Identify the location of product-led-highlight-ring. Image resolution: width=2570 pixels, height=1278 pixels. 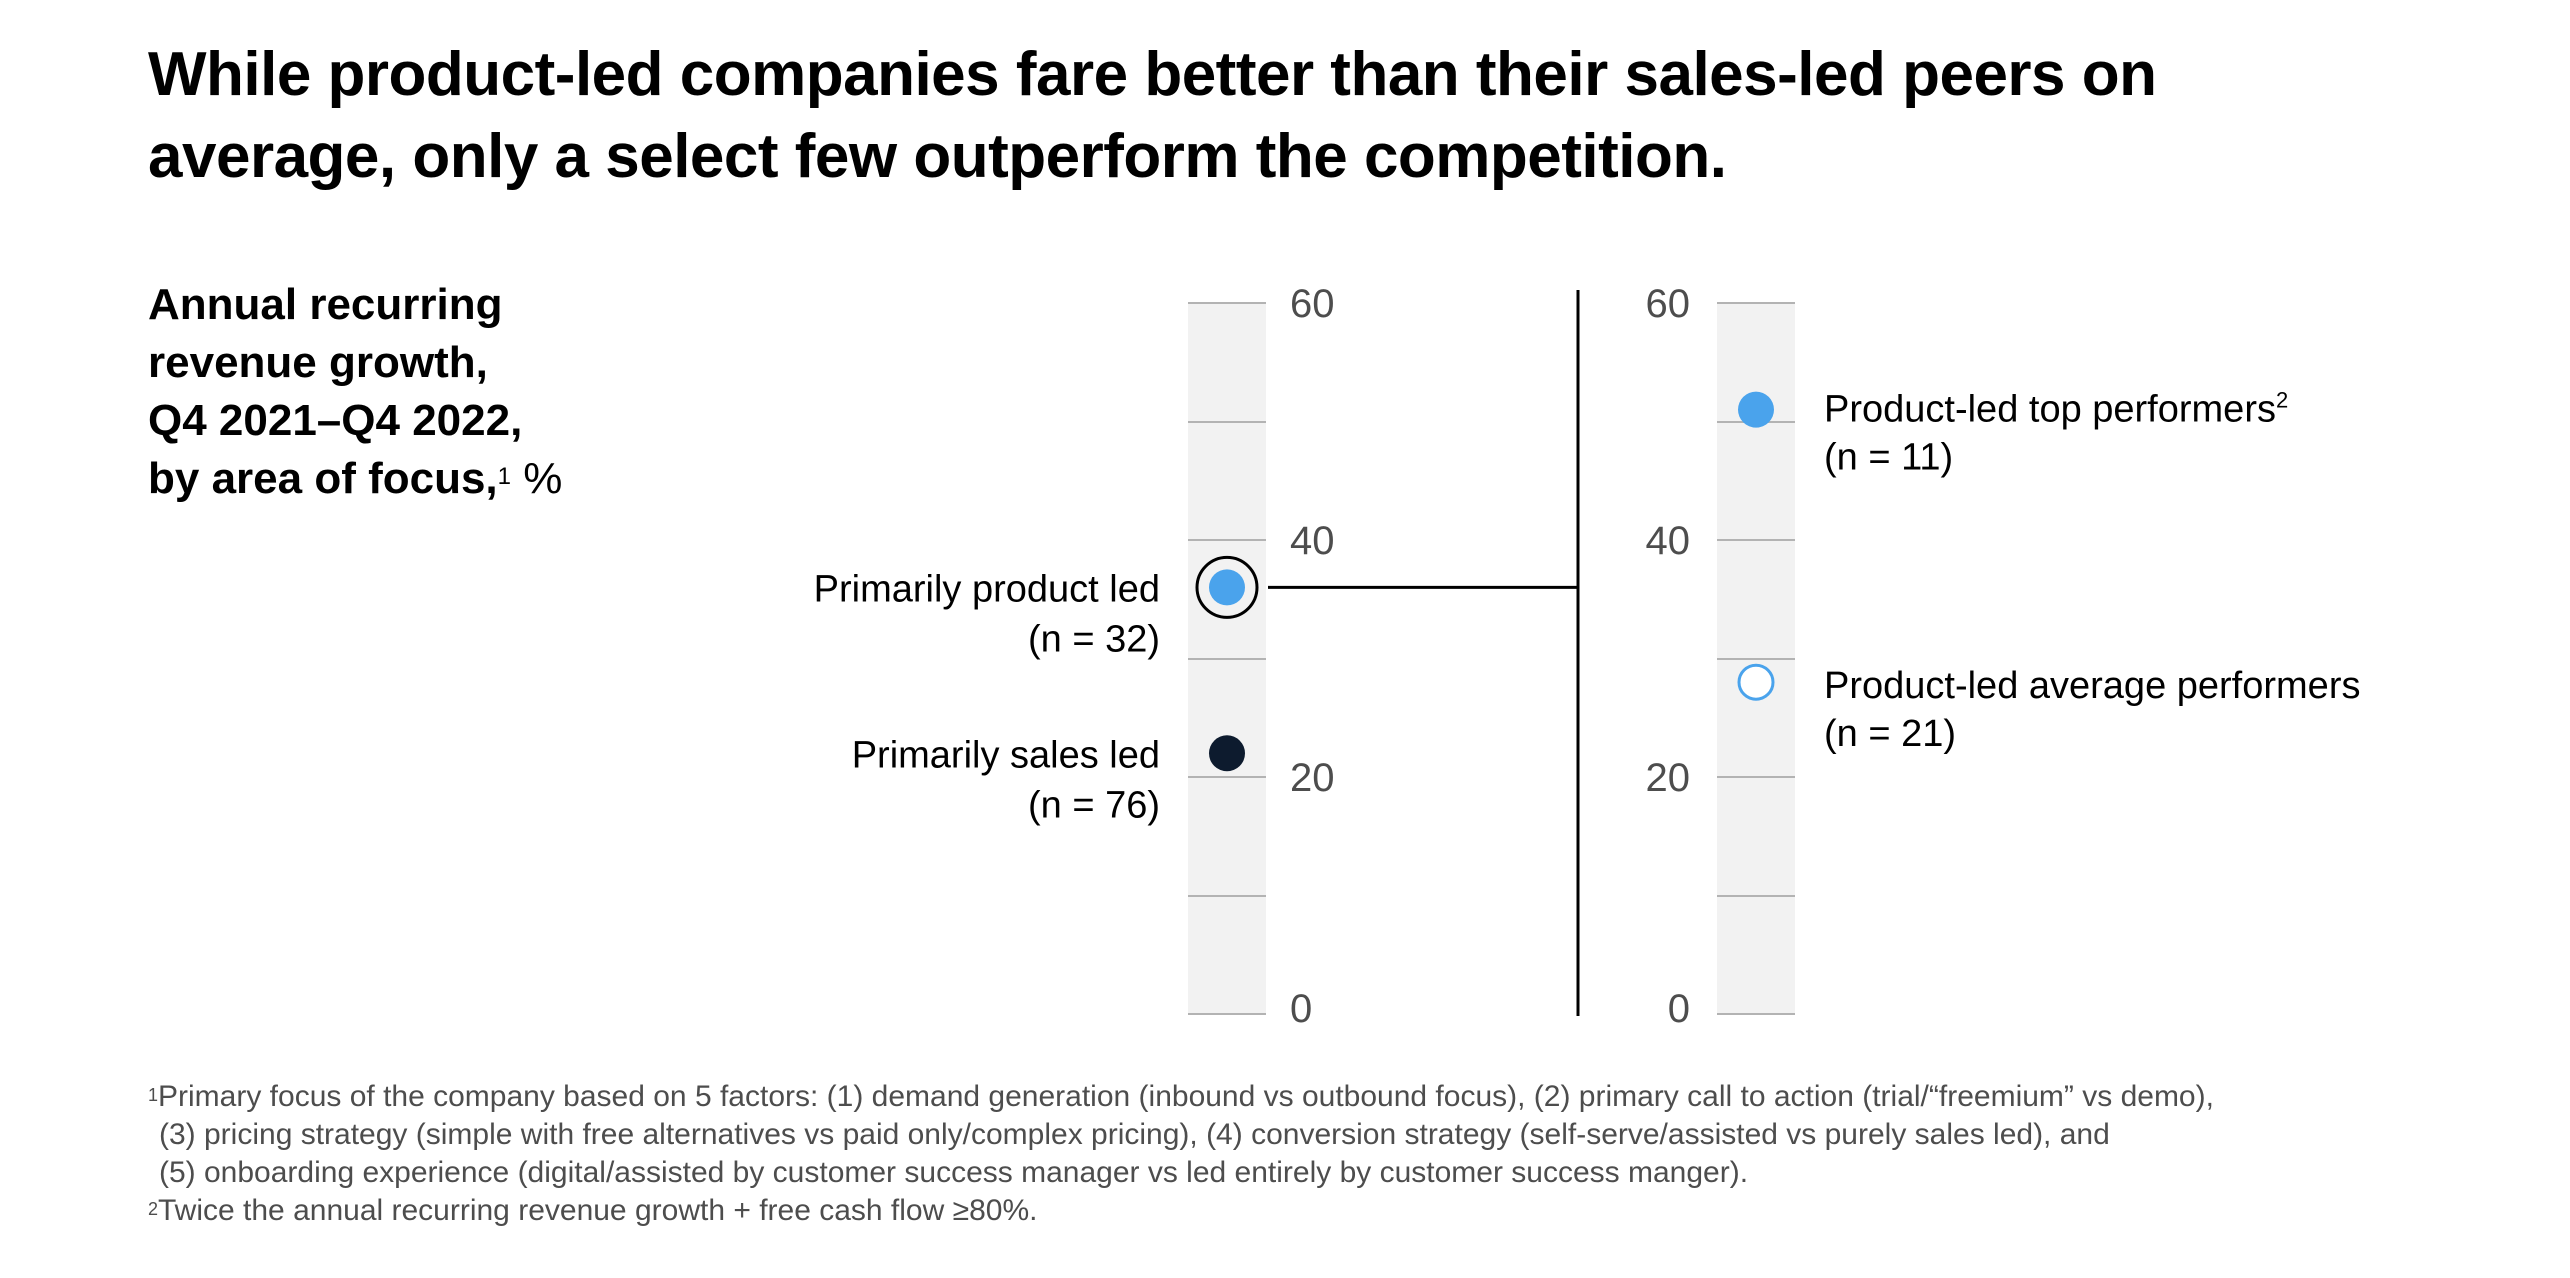
(1227, 587).